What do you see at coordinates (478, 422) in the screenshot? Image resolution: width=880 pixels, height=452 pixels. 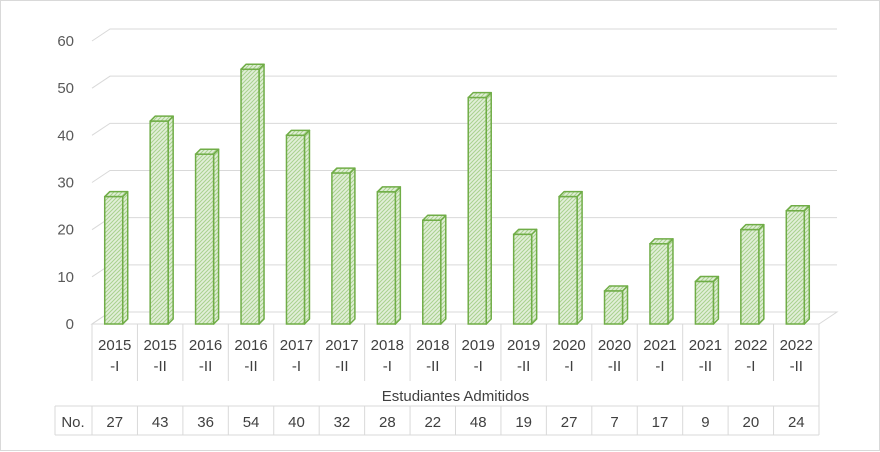 I see `table-value: 48` at bounding box center [478, 422].